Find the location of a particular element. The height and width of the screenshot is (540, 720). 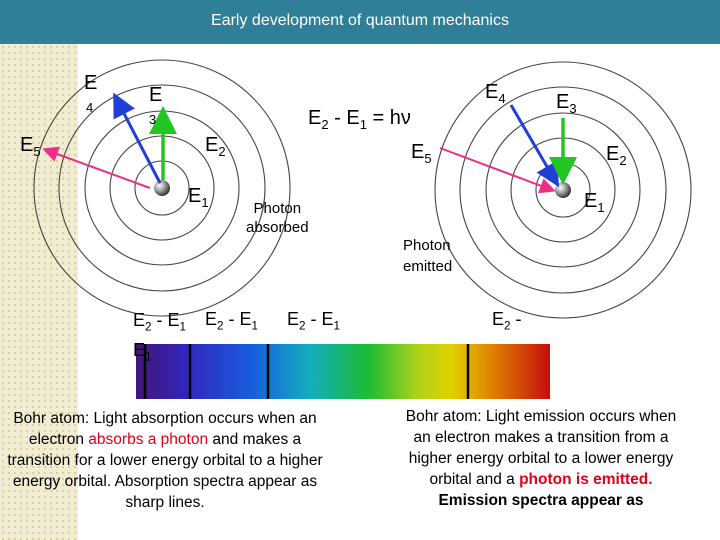

right-blue-arrow is located at coordinates (534, 146).